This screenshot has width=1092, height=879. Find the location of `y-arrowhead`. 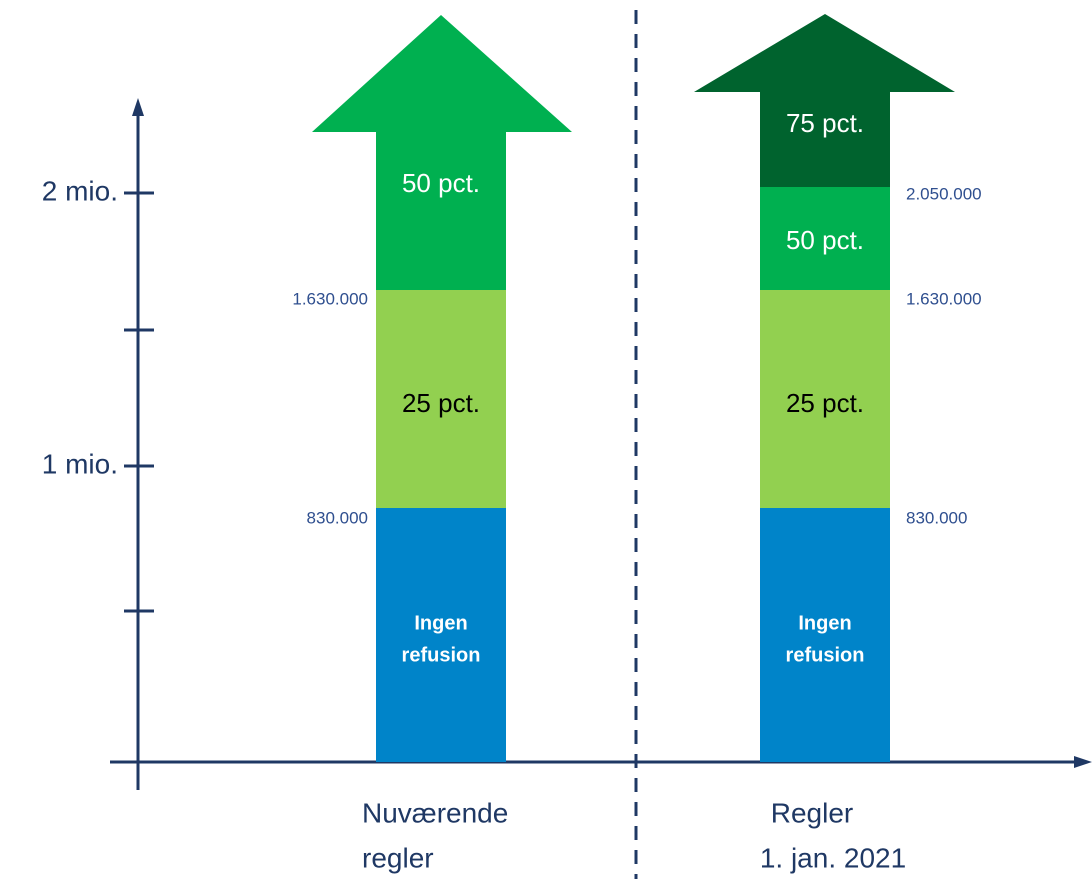

y-arrowhead is located at coordinates (138, 107).